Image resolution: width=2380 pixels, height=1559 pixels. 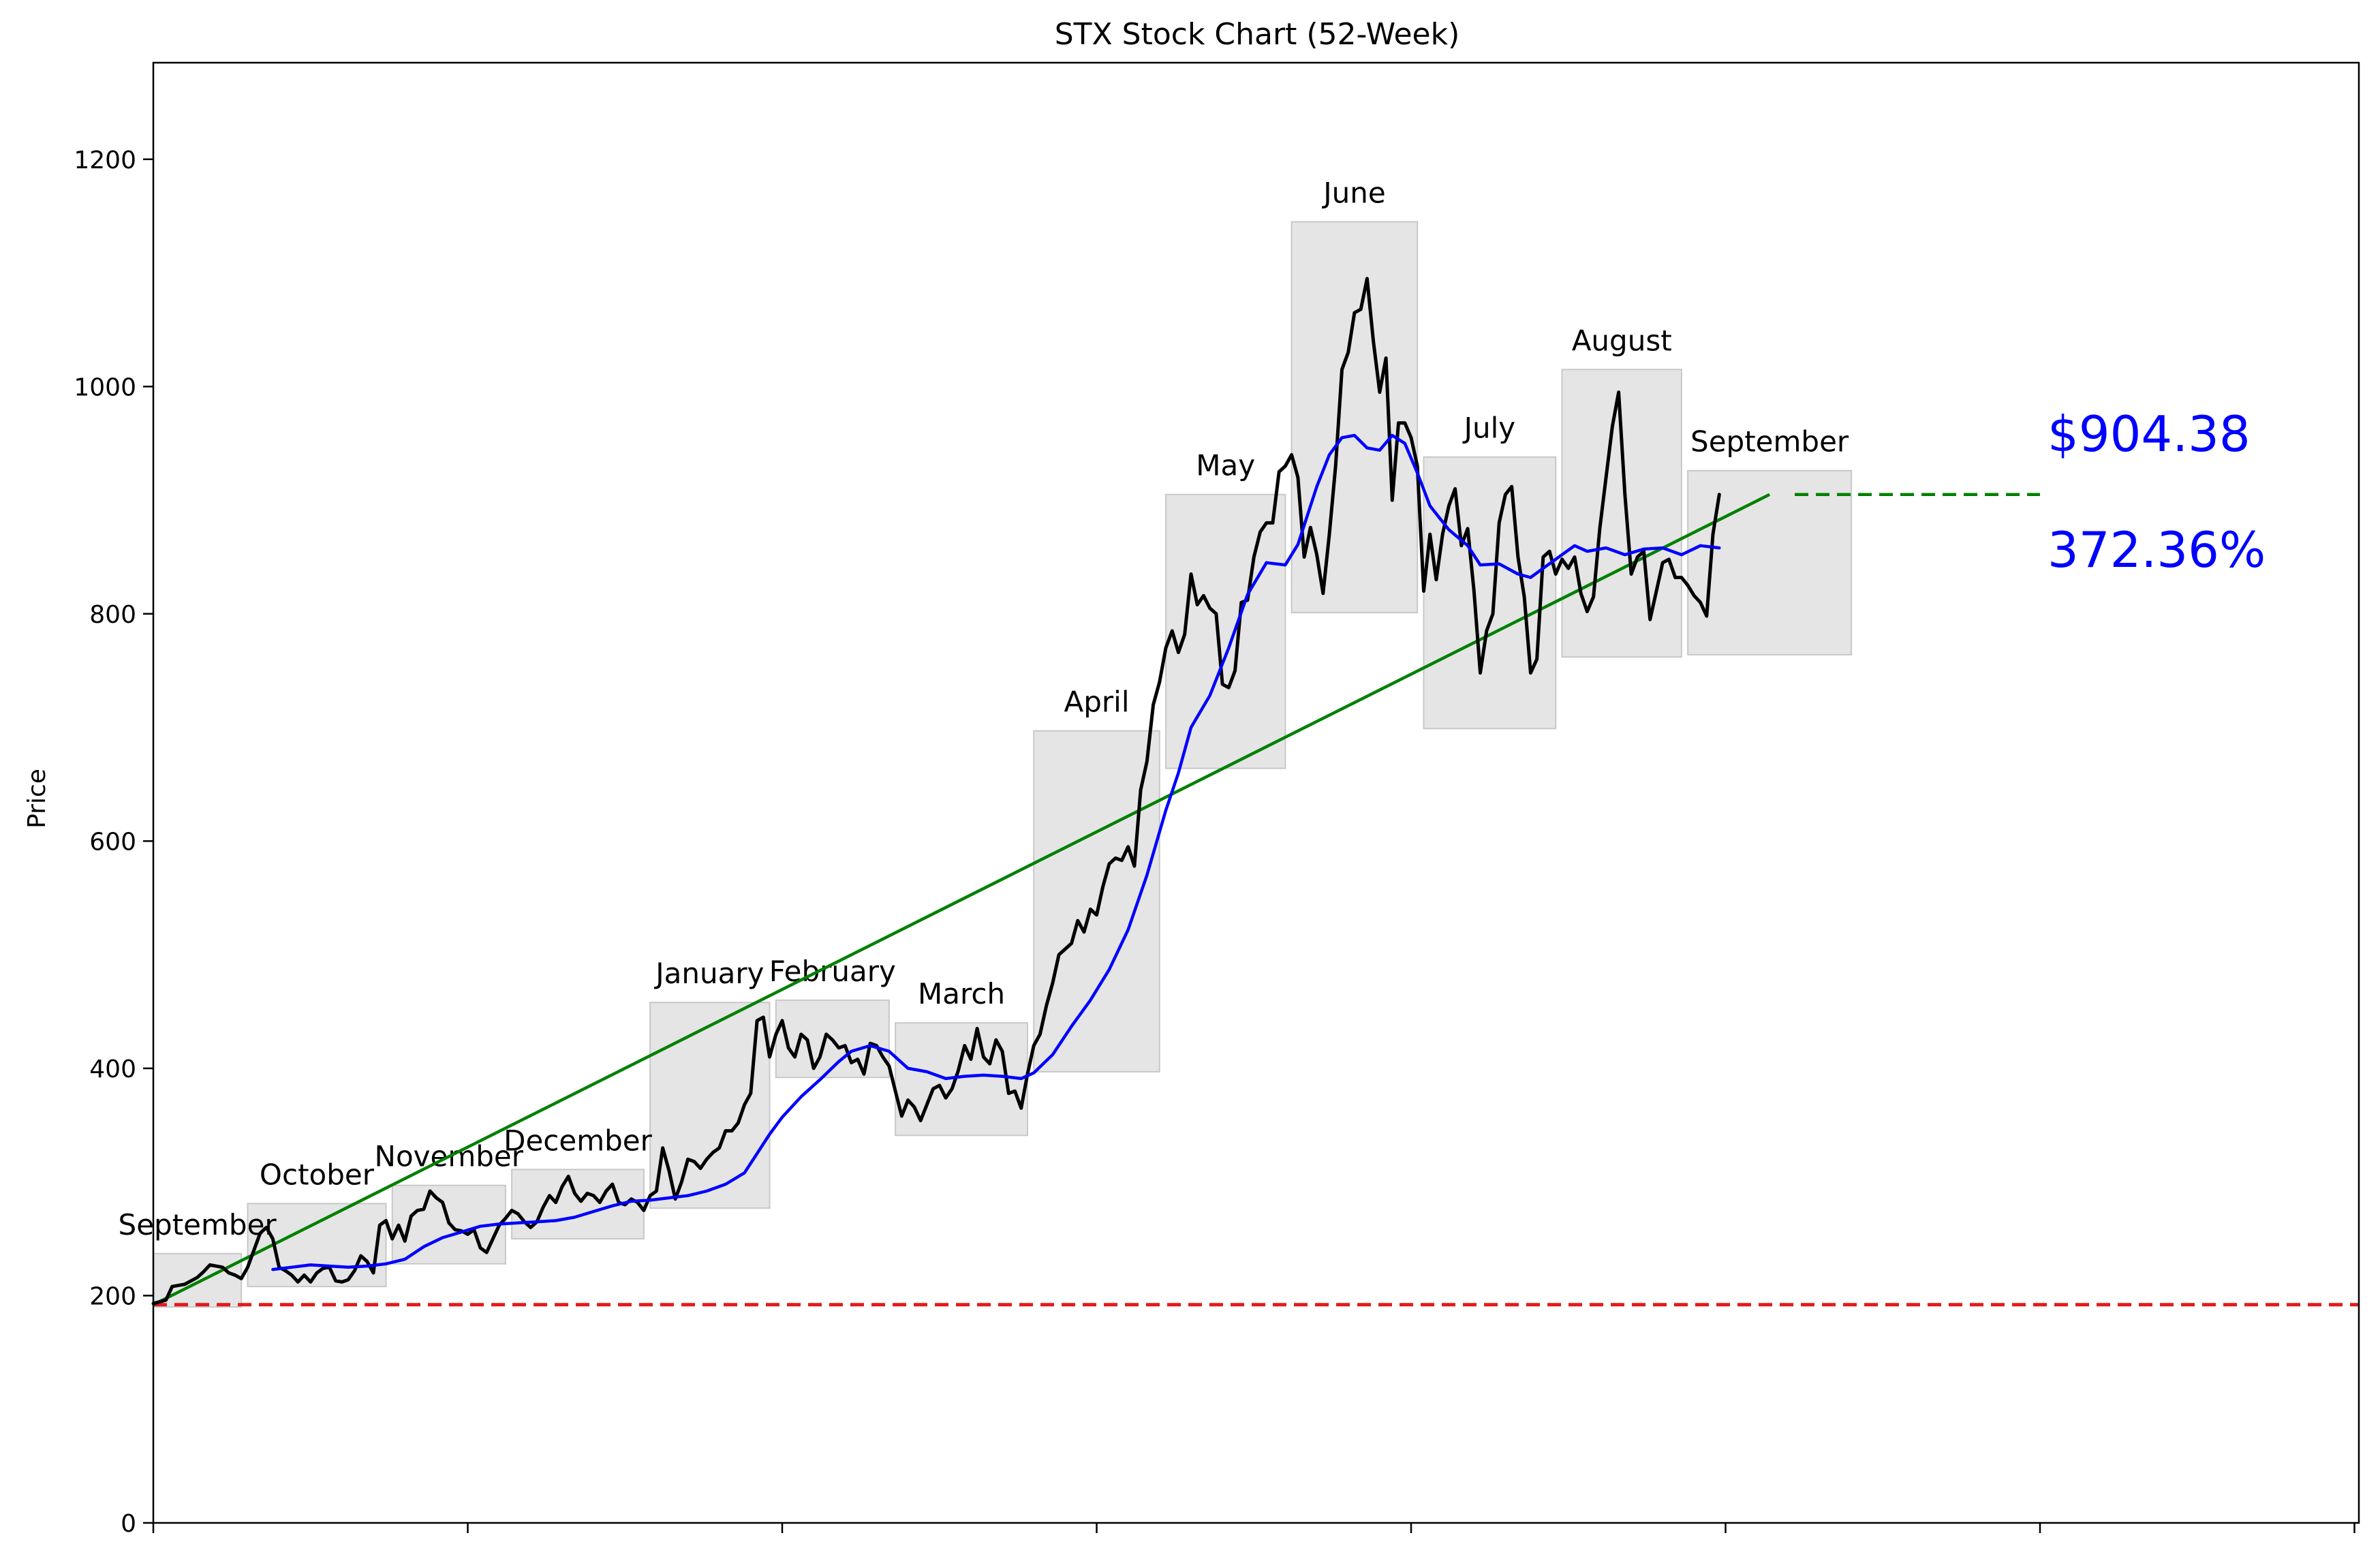 What do you see at coordinates (112, 1296) in the screenshot?
I see `y-tick-label: 200` at bounding box center [112, 1296].